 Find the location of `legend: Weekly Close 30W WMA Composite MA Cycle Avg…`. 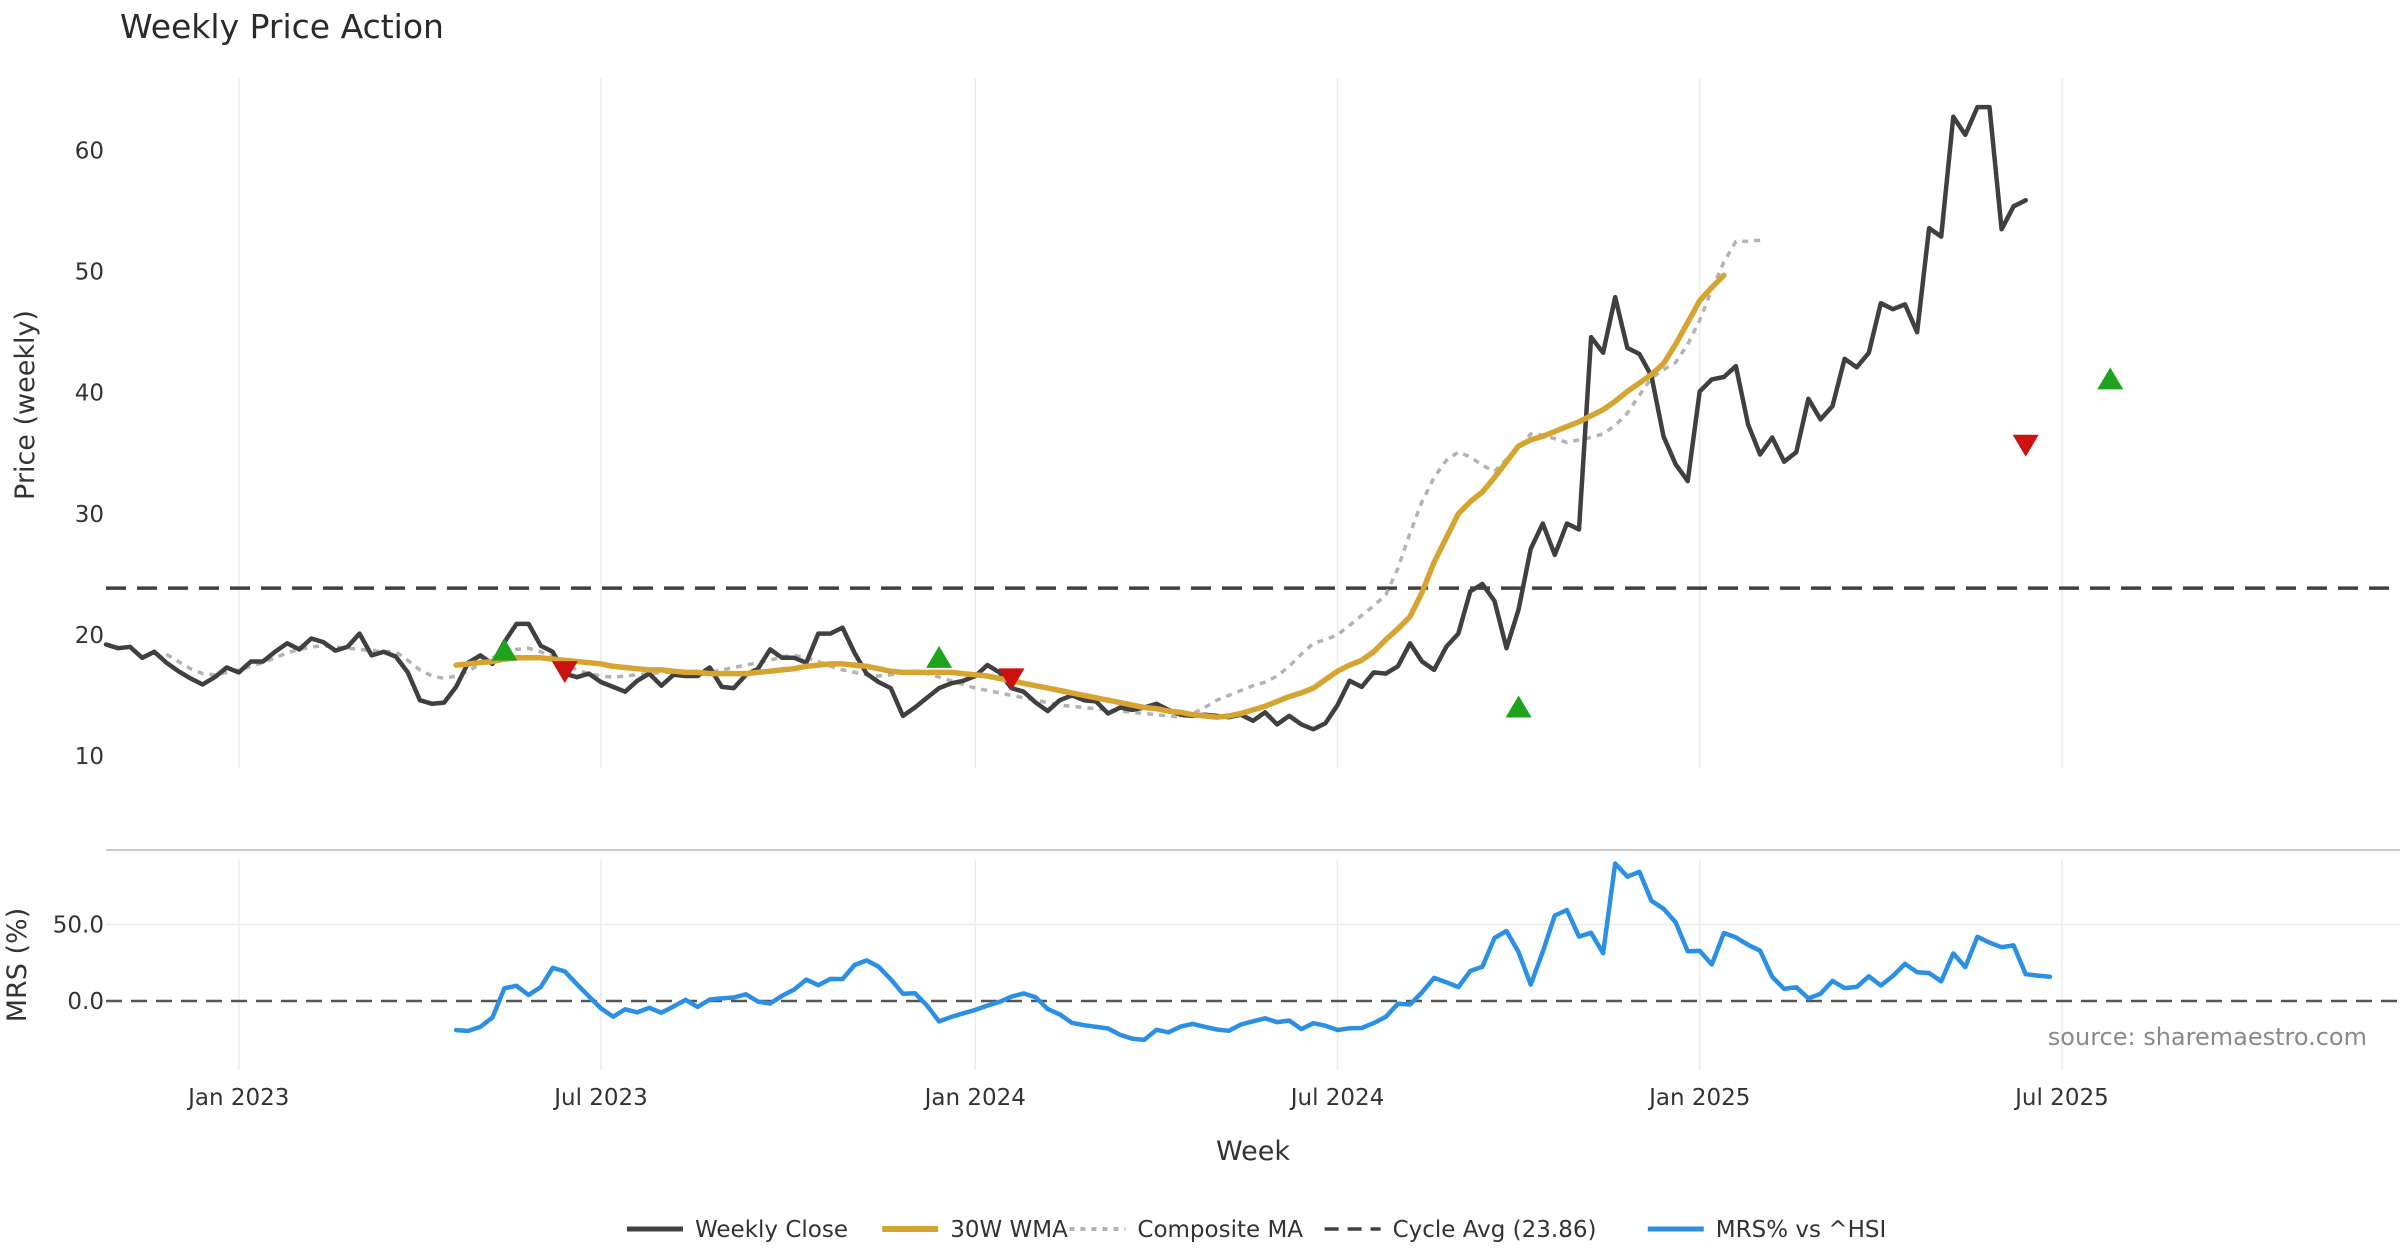

legend: Weekly Close 30W WMA Composite MA Cycle Avg… is located at coordinates (1256, 1230).